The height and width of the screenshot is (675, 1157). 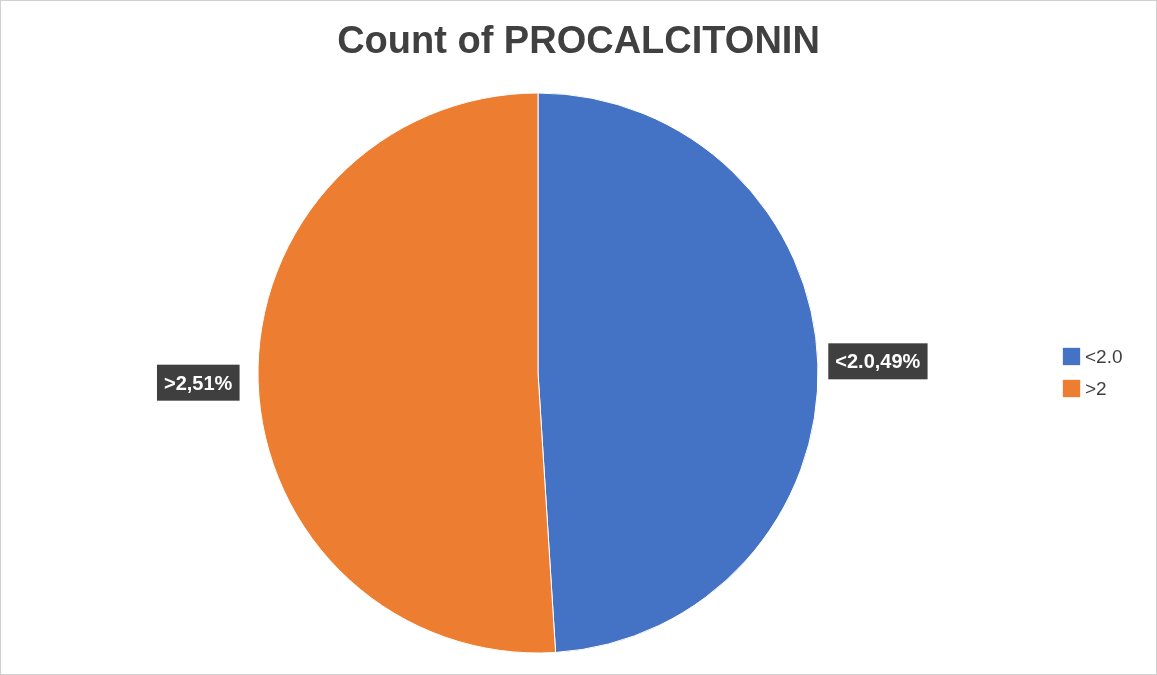 I want to click on data-label: <2.0,49%, so click(x=878, y=361).